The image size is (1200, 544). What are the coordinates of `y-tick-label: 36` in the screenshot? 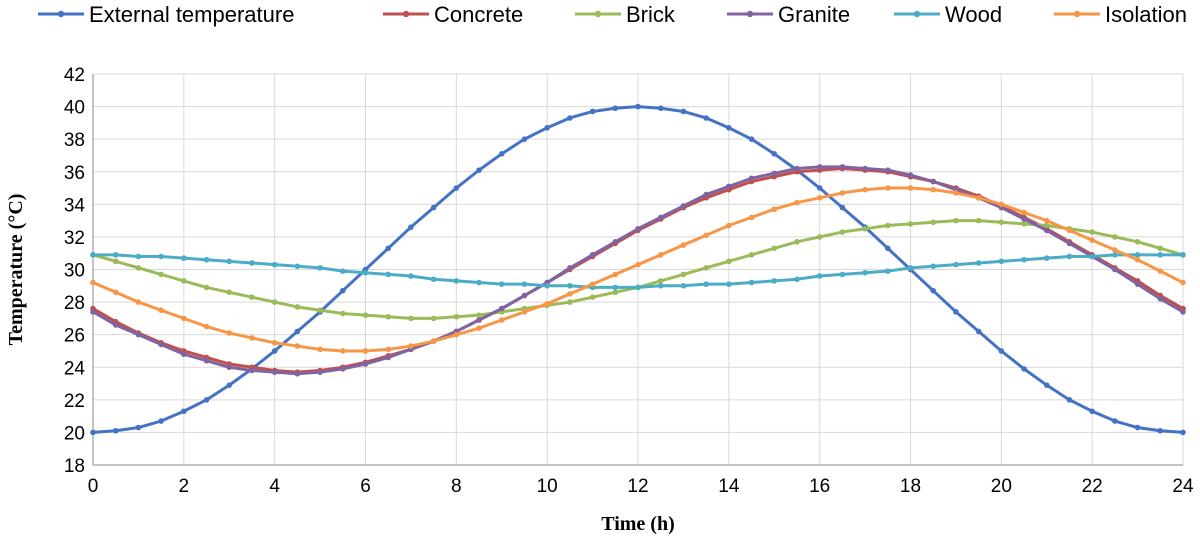 It's located at (74, 173).